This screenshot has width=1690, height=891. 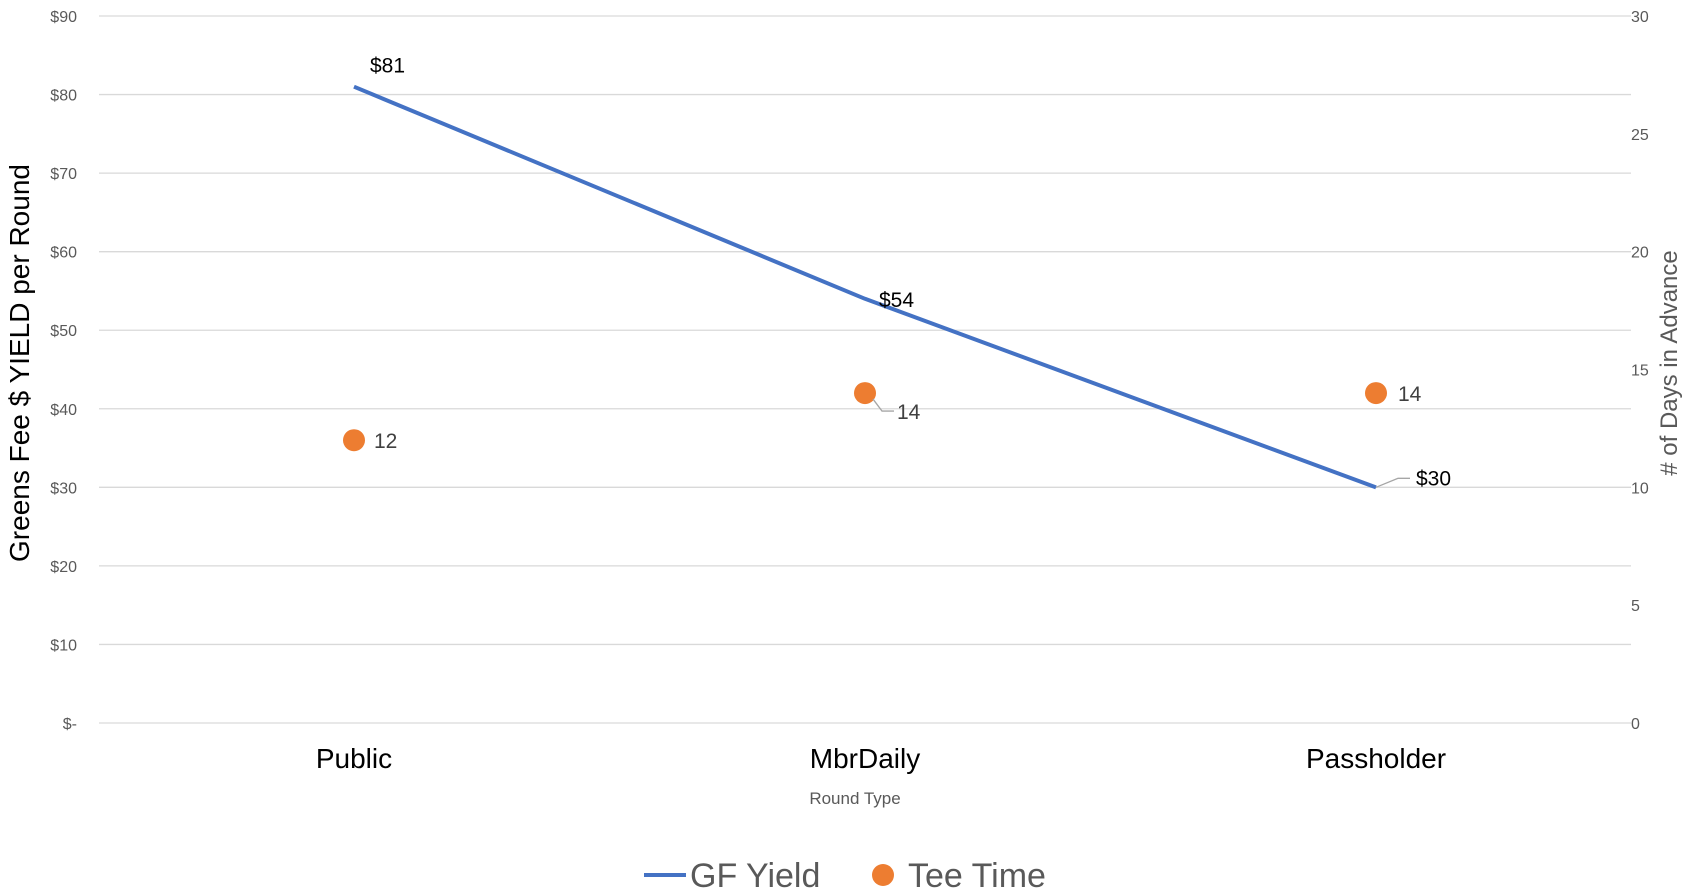 I want to click on tee-time-leader-line, so click(x=883, y=405).